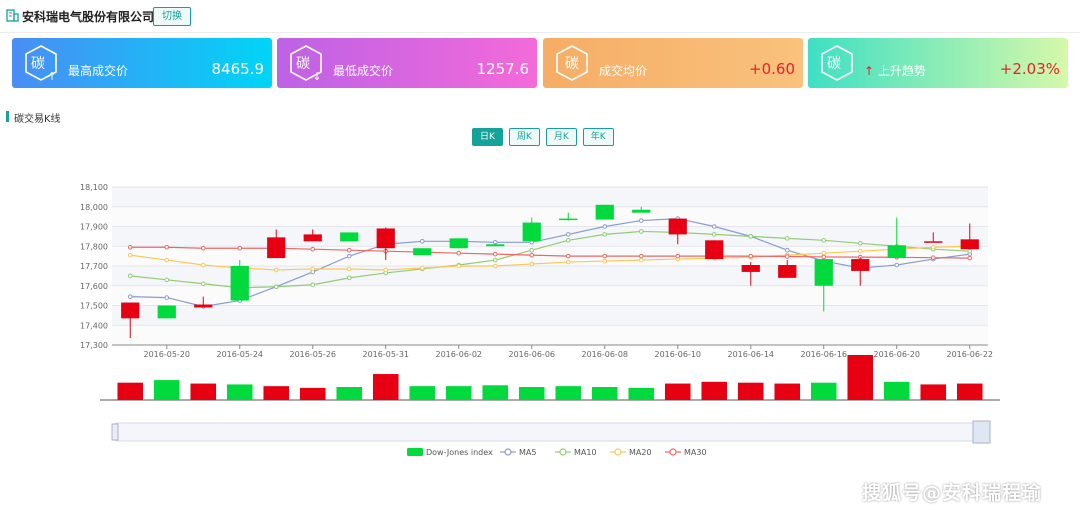 The height and width of the screenshot is (512, 1080). What do you see at coordinates (772, 69) in the screenshot?
I see `card-value: +0.60` at bounding box center [772, 69].